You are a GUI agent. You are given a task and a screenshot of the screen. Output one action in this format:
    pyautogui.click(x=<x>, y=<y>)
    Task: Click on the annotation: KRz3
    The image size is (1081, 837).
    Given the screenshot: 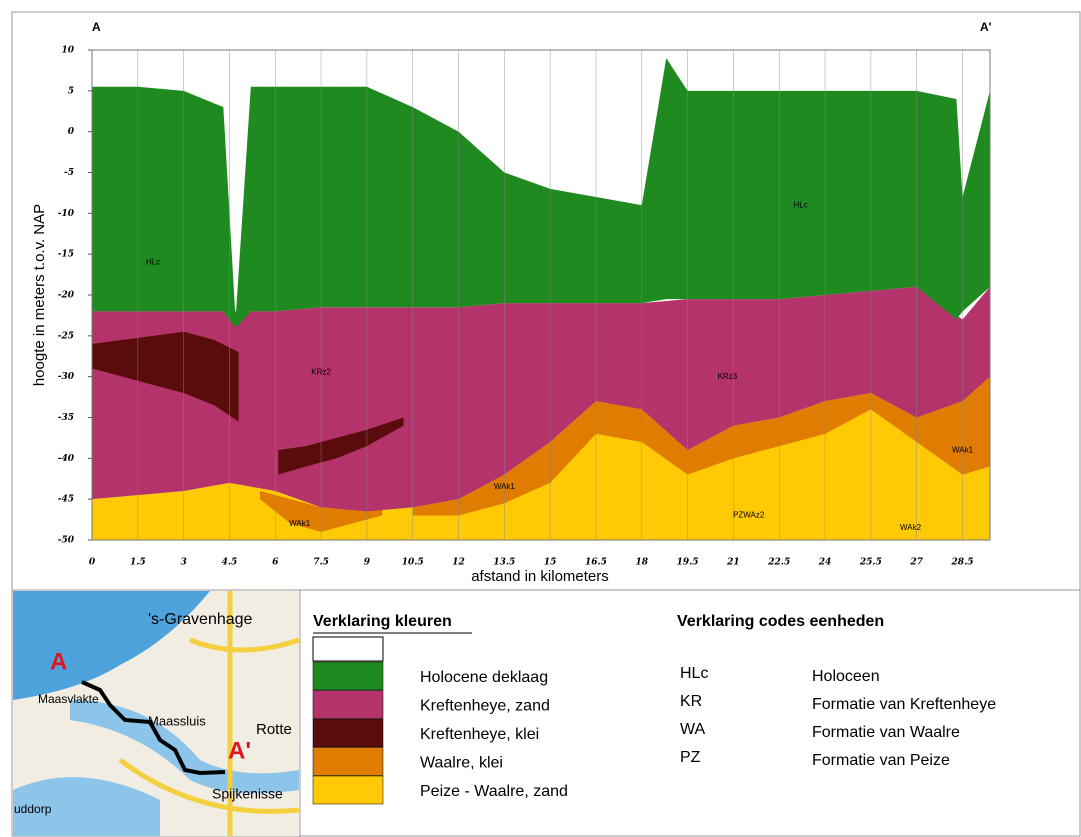 What is the action you would take?
    pyautogui.click(x=728, y=376)
    